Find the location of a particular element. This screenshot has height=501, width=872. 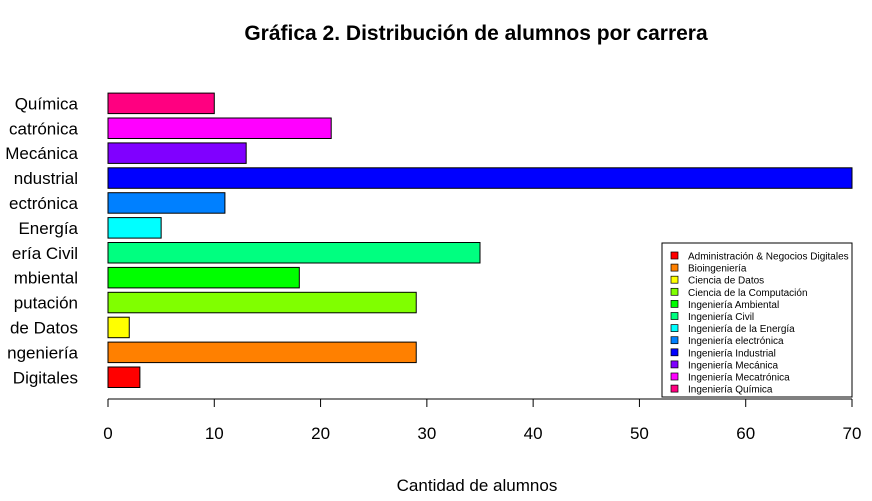

category-label-2: ngeniería is located at coordinates (42, 352).